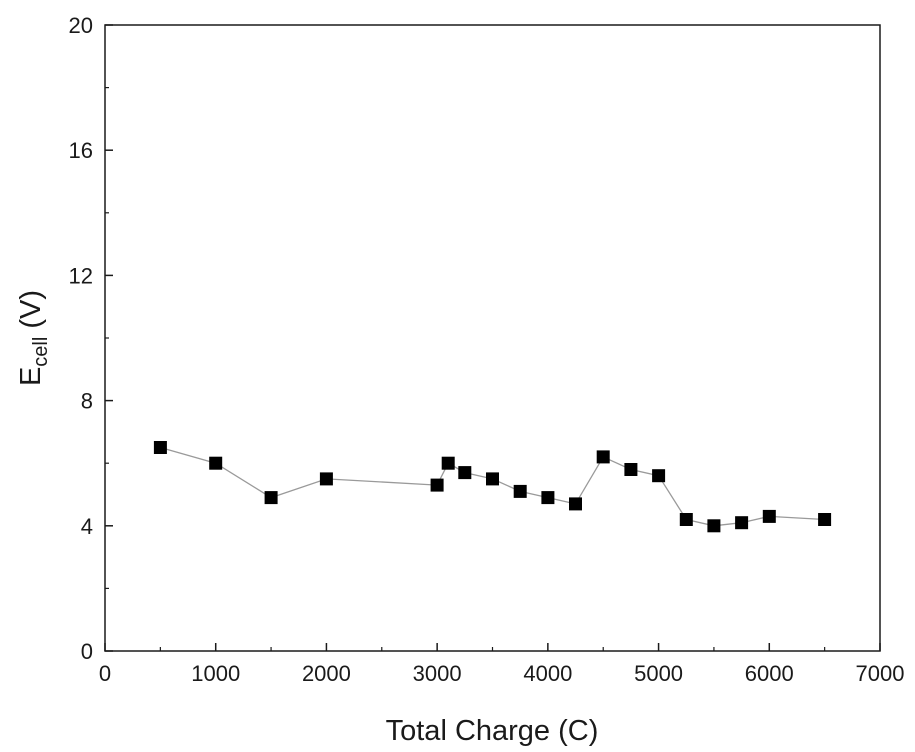 This screenshot has height=752, width=915. Describe the element at coordinates (31, 376) in the screenshot. I see `y-axis-label-main: E` at that location.